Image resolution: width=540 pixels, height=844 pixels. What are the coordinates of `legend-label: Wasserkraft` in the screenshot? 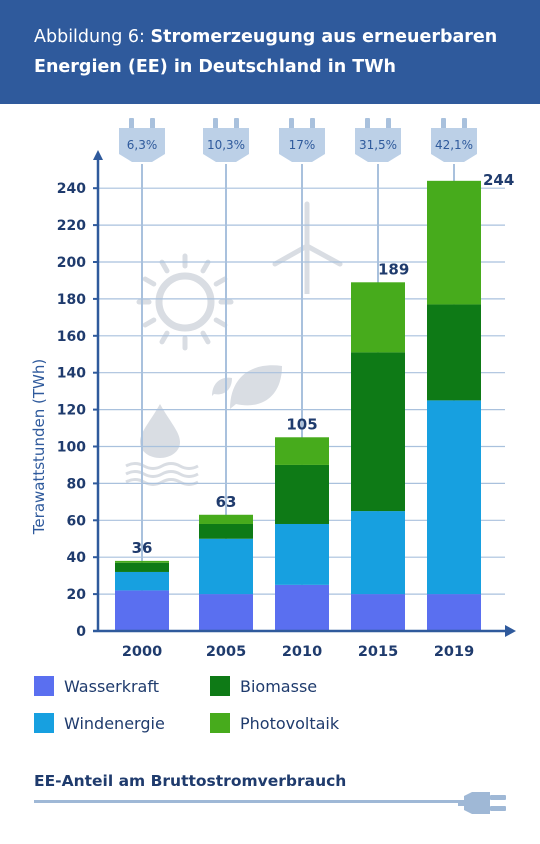 It's located at (111, 686).